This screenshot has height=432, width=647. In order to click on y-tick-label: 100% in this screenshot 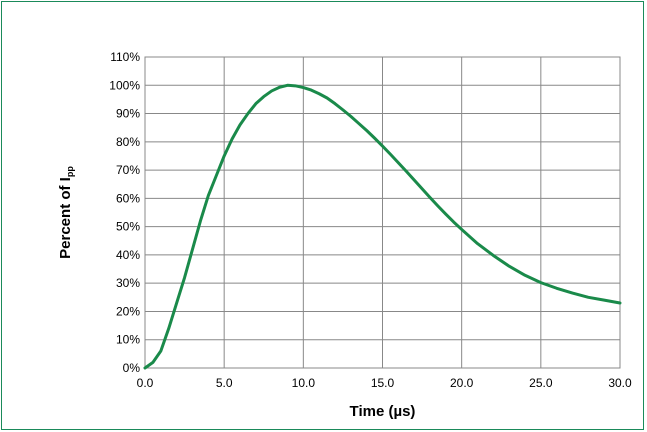, I will do `click(124, 85)`.